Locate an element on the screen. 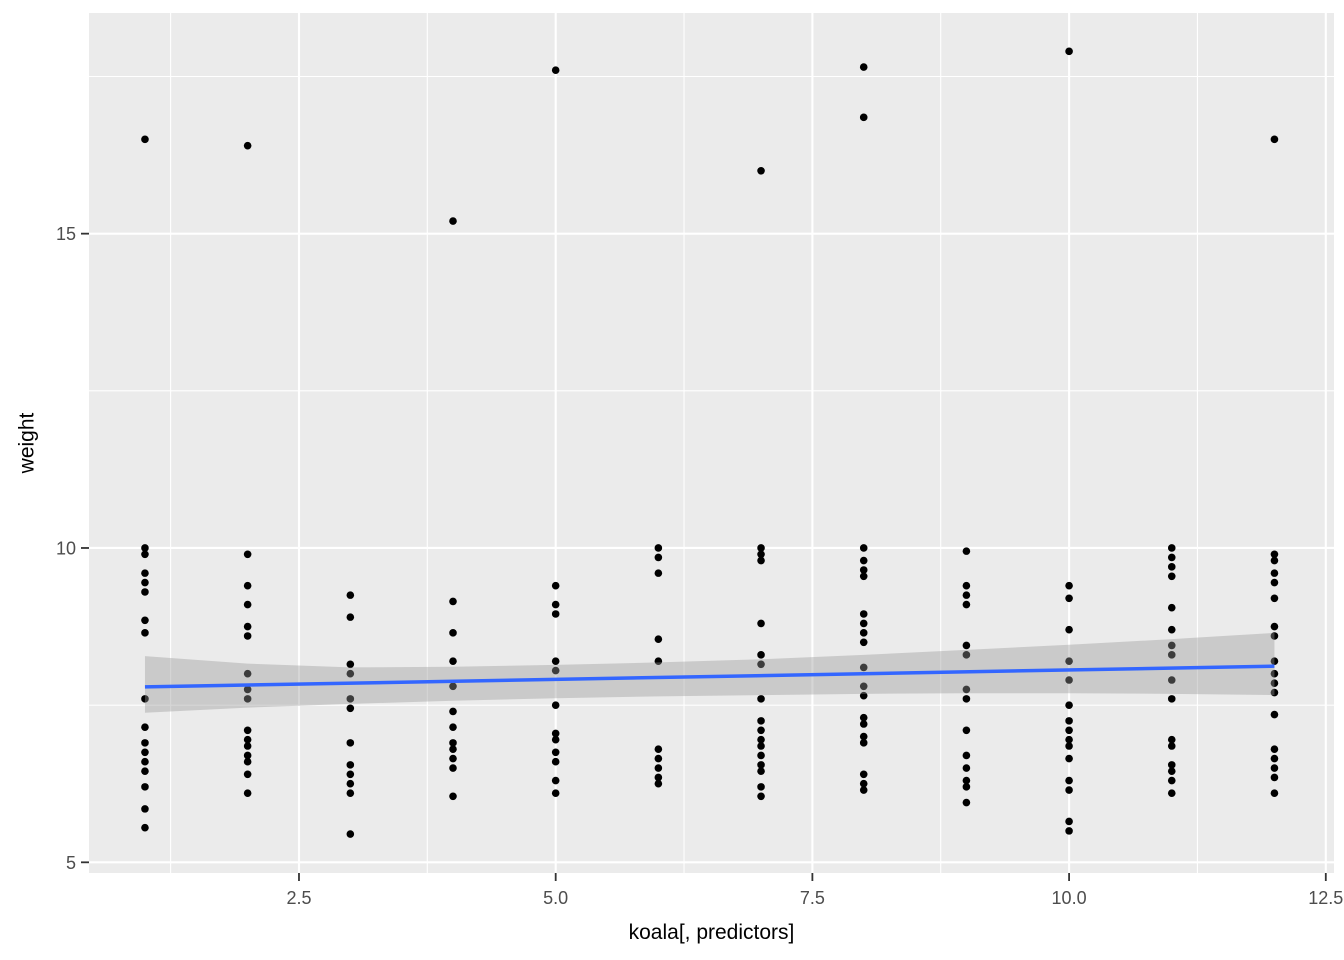  x-tick-label: 12.5 is located at coordinates (1325, 898).